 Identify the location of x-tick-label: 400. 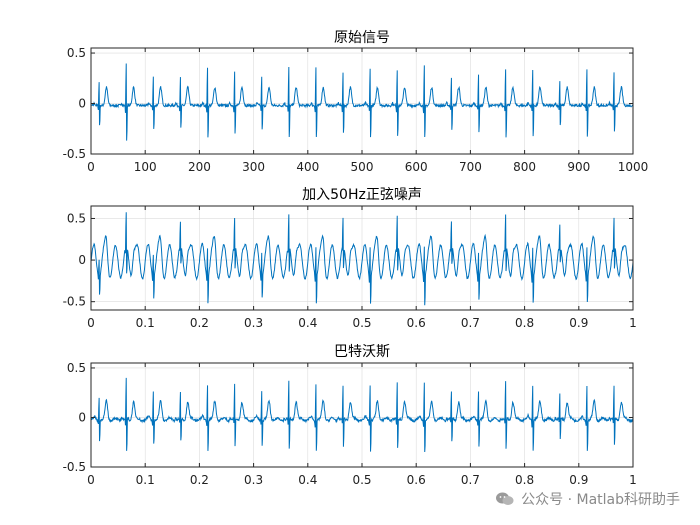
(307, 167).